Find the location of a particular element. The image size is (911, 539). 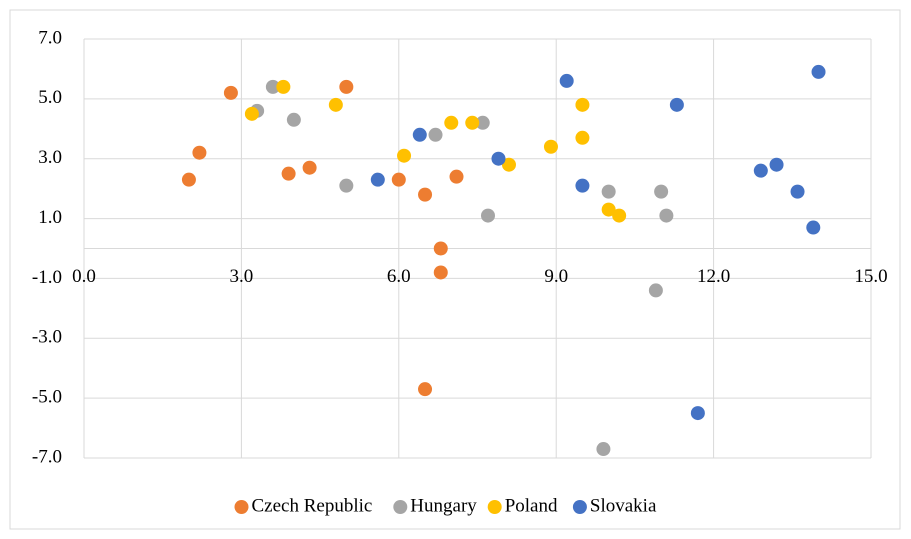

y-tick-label: 1.0 is located at coordinates (50, 217).